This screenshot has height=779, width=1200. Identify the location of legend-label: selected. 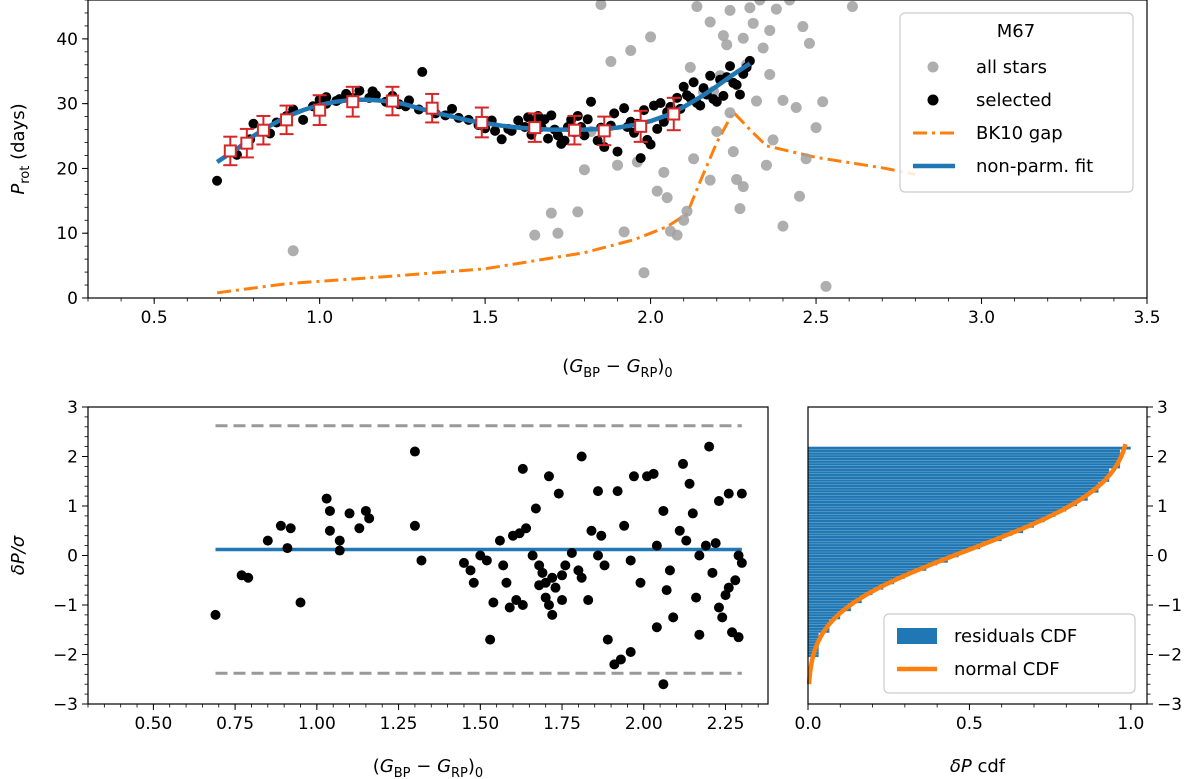
(1014, 100).